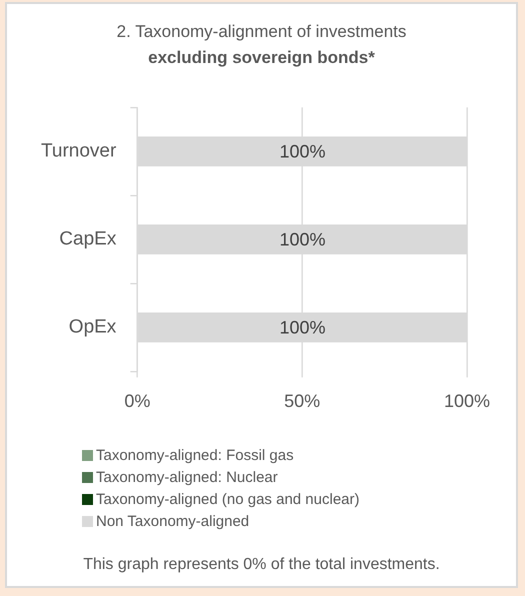  What do you see at coordinates (88, 239) in the screenshot?
I see `y-tick-label: CapEx` at bounding box center [88, 239].